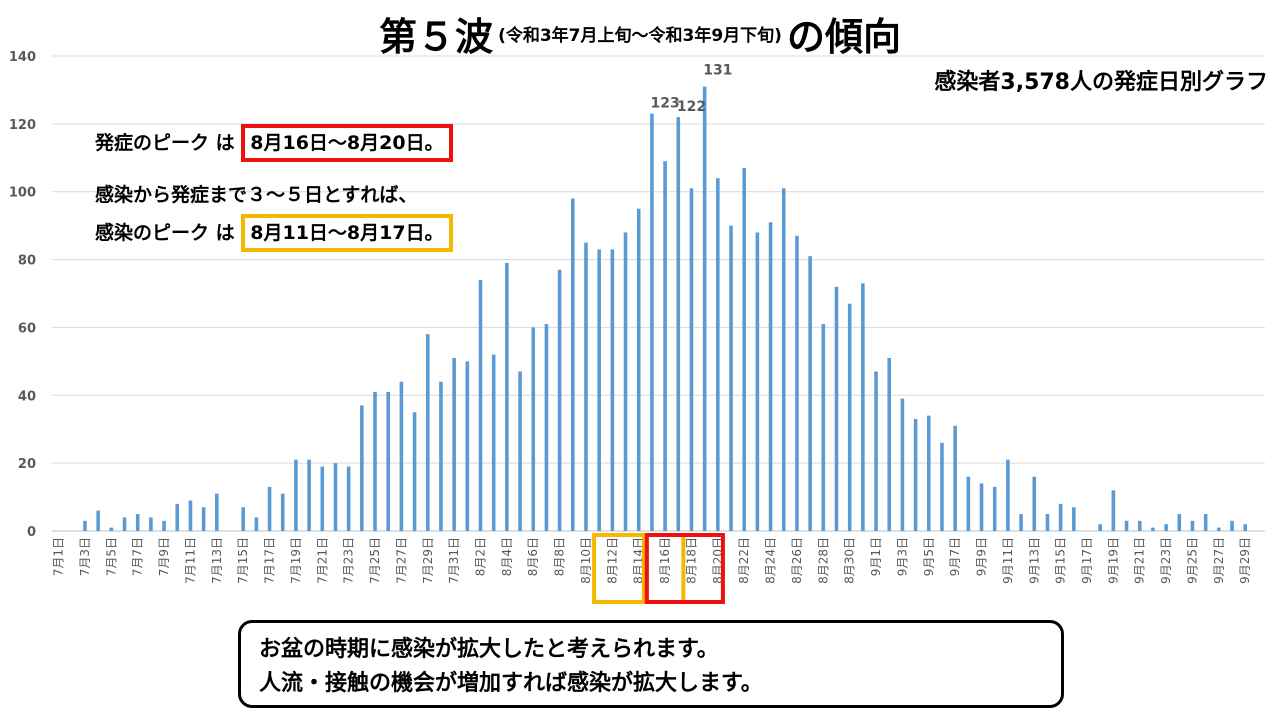 This screenshot has height=720, width=1280. I want to click on x-tick-label: 9月21日, so click(1140, 560).